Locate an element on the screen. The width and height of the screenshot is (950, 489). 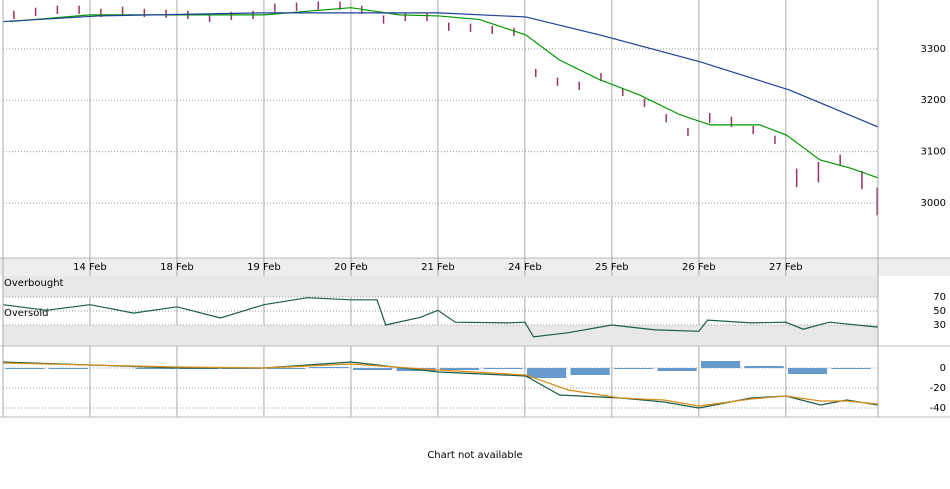
overbought-band is located at coordinates (440, 286).